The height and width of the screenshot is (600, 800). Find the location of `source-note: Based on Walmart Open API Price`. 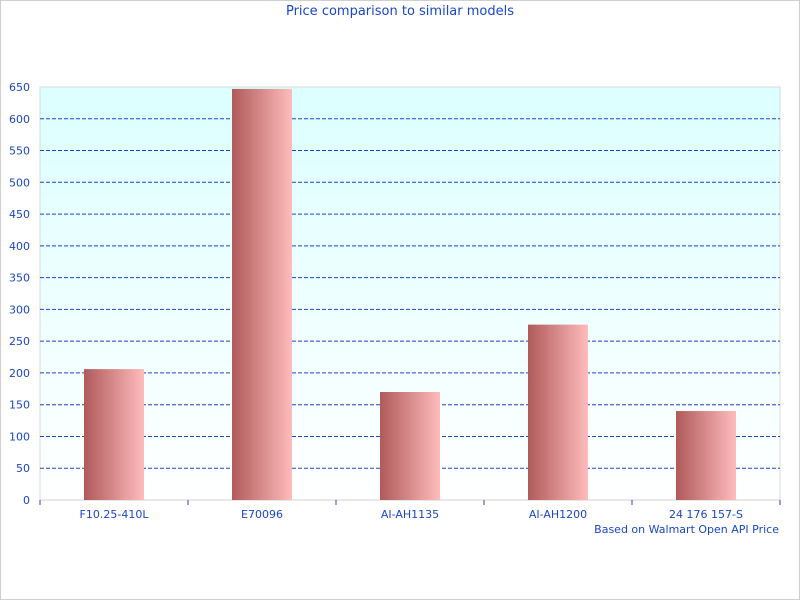

source-note: Based on Walmart Open API Price is located at coordinates (686, 529).